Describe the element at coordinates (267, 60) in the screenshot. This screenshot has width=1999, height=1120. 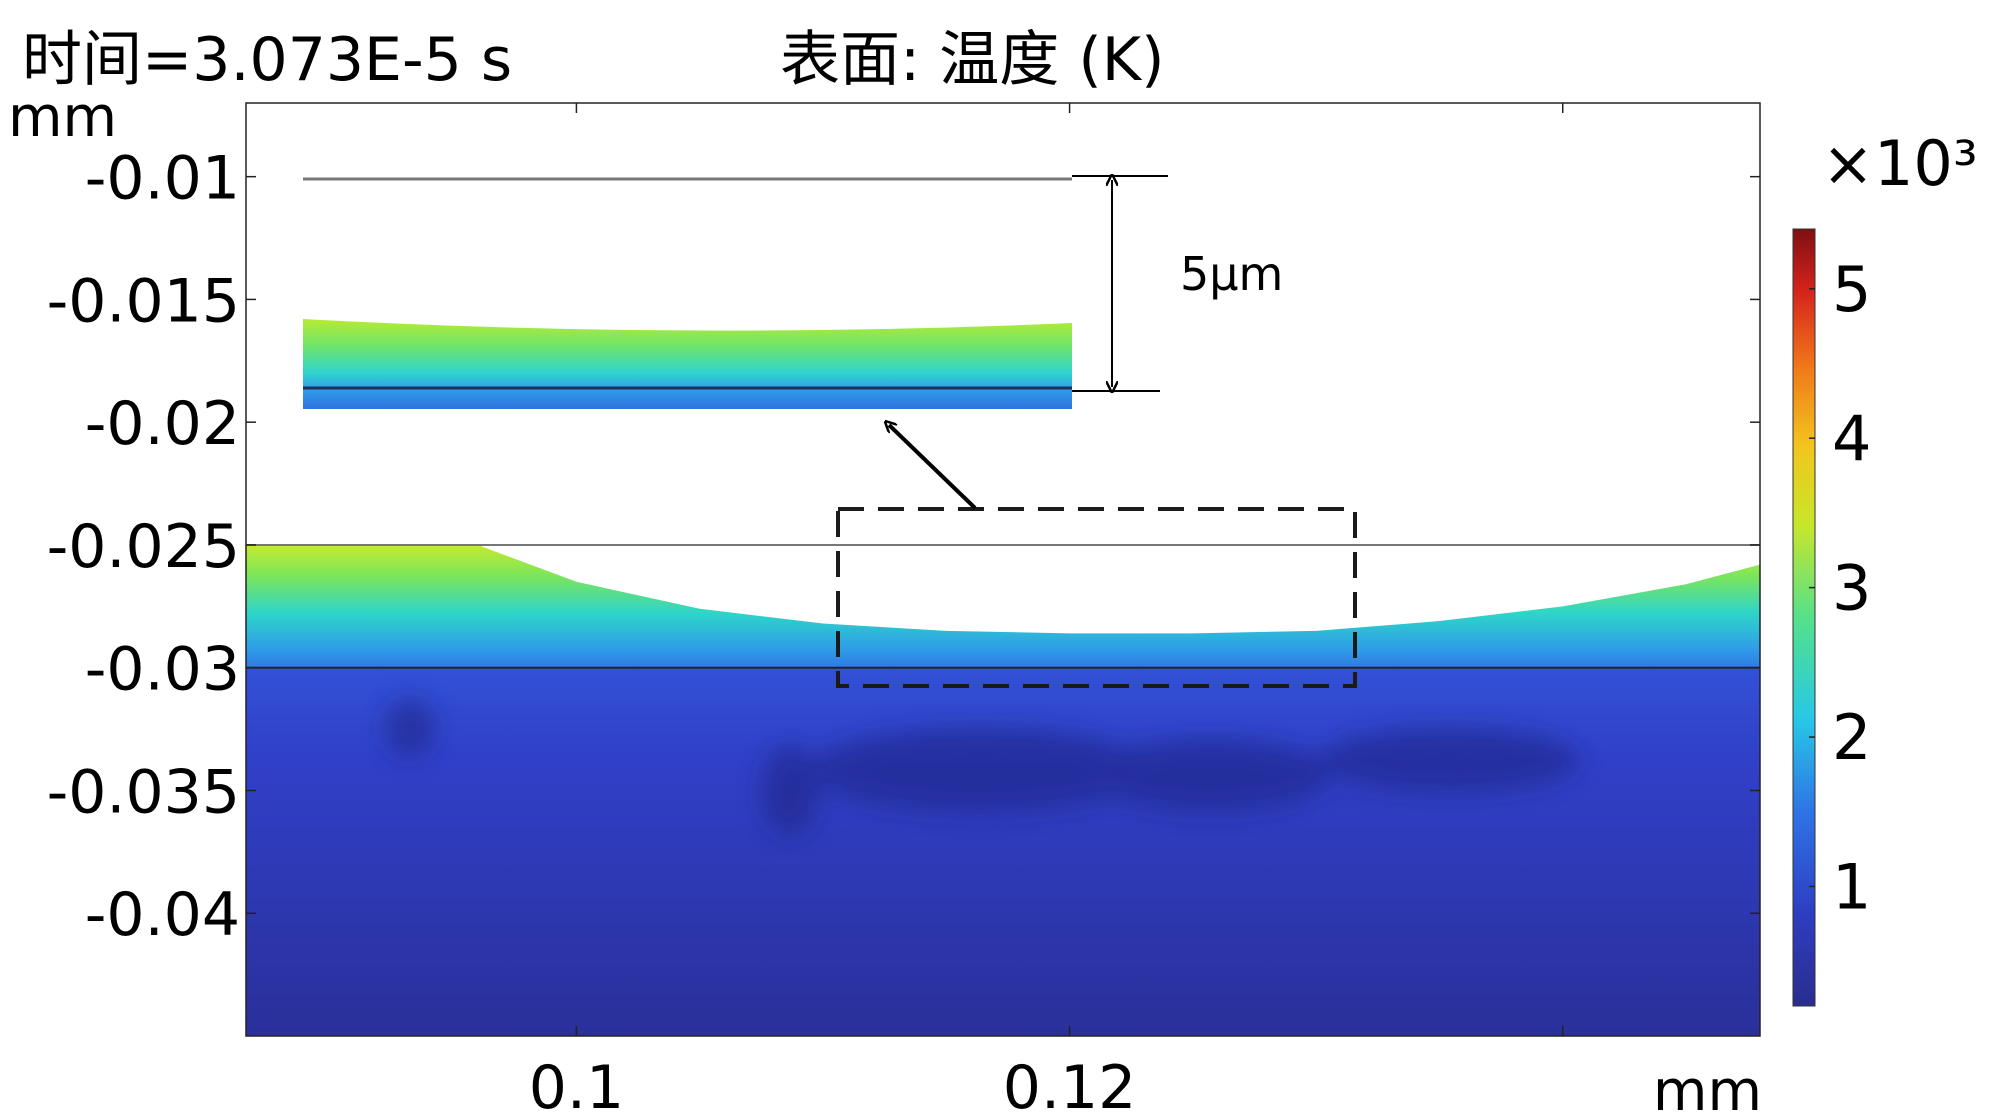
I see `time-title: 时间=3.073E-5 s` at that location.